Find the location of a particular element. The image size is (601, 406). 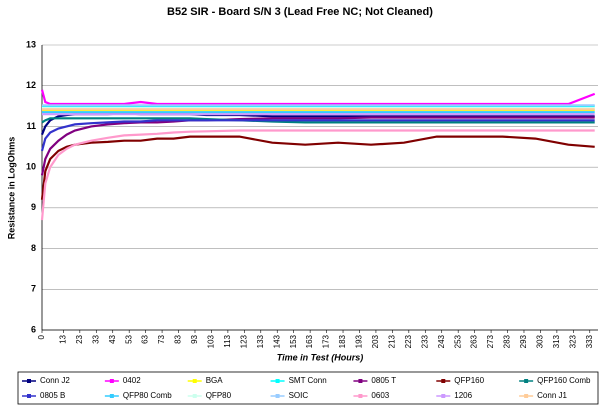

y-tick-label: 9 is located at coordinates (33, 207).